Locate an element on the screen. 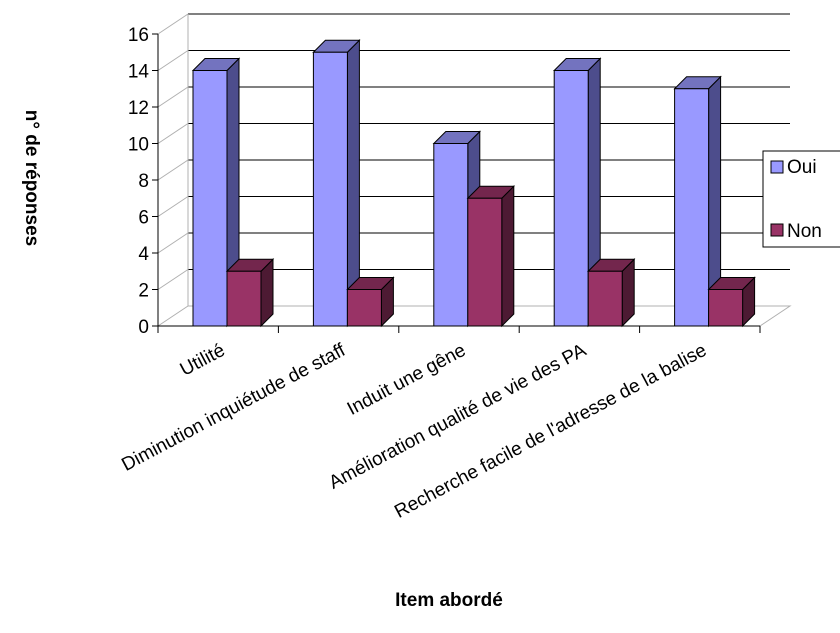 The image size is (840, 633). x-axis-title: Item abordé is located at coordinates (449, 600).